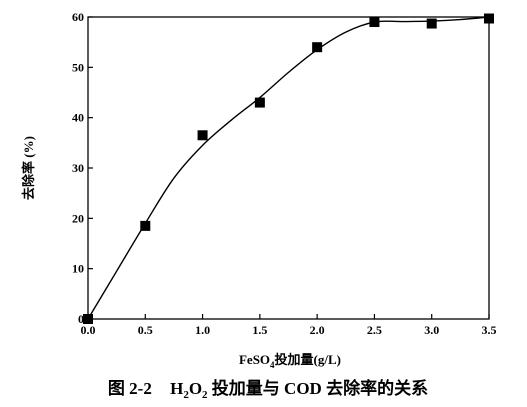 Image resolution: width=527 pixels, height=407 pixels. I want to click on y-tick-label: 40, so click(78, 118).